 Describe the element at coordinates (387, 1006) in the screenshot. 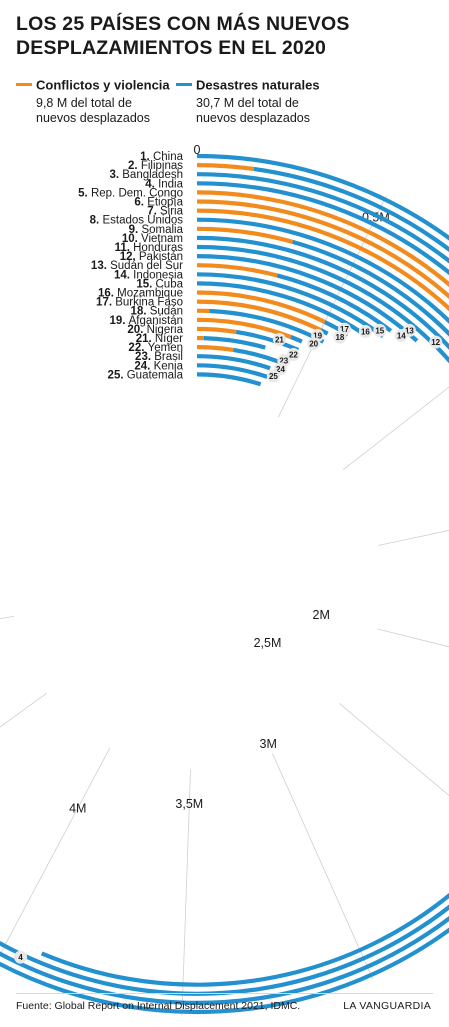

I see `publisher-logo: LA VANGUARDIA` at that location.